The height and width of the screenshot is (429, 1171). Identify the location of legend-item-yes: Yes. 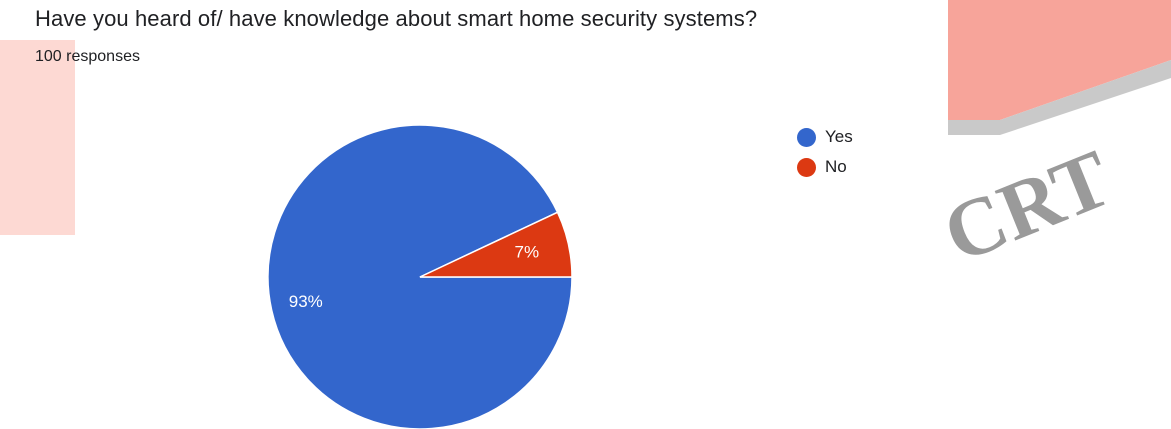
(825, 137).